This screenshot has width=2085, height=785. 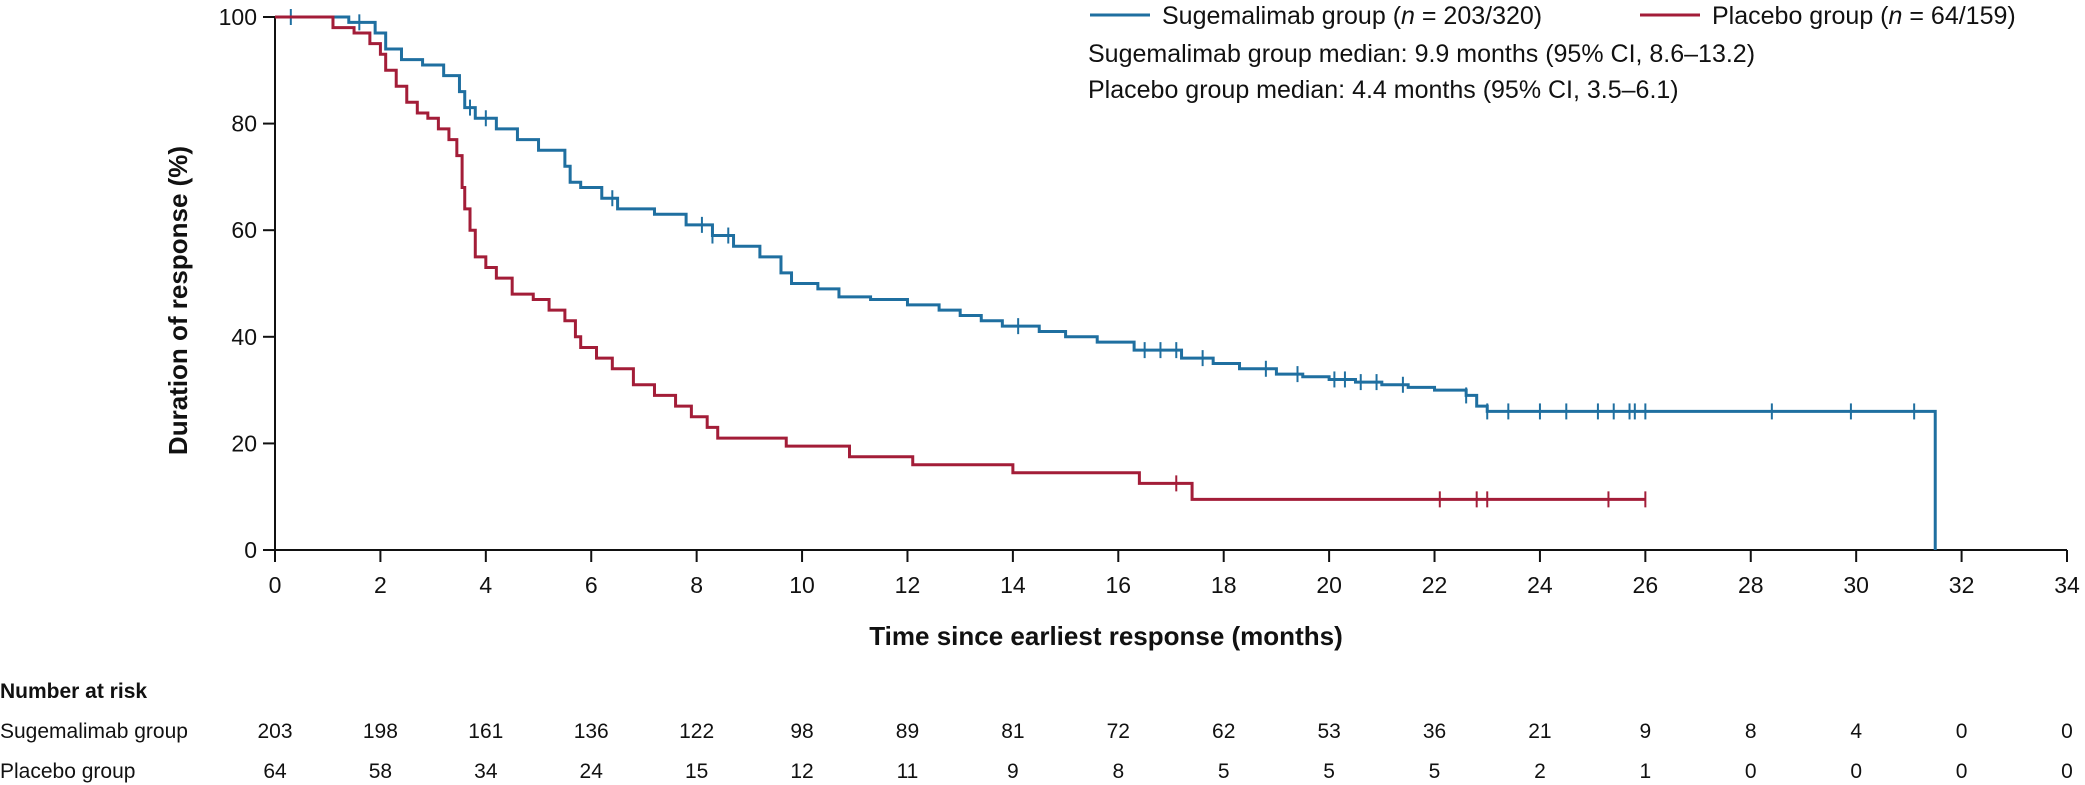 I want to click on y-tick-label: 100, so click(x=238, y=17).